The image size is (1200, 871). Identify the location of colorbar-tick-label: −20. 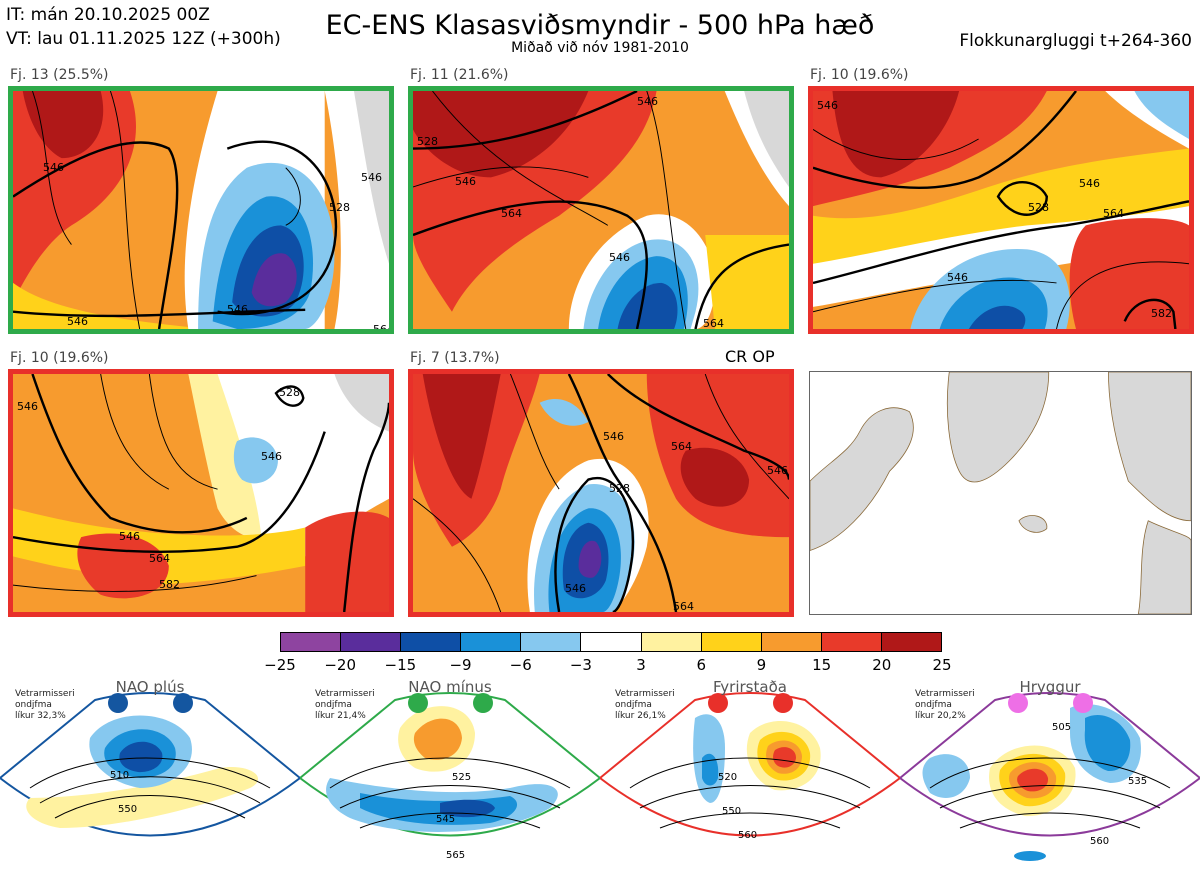
(340, 665).